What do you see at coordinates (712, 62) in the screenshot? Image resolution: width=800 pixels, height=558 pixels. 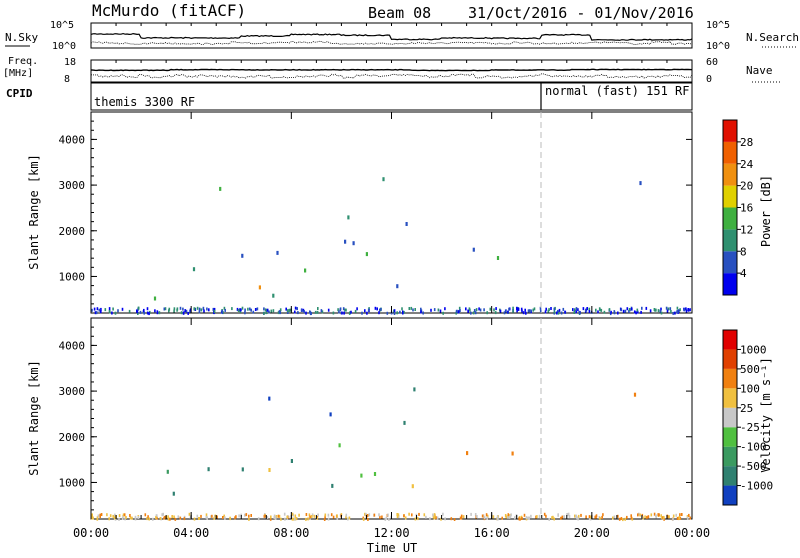 I see `nave-tick-top: 60` at bounding box center [712, 62].